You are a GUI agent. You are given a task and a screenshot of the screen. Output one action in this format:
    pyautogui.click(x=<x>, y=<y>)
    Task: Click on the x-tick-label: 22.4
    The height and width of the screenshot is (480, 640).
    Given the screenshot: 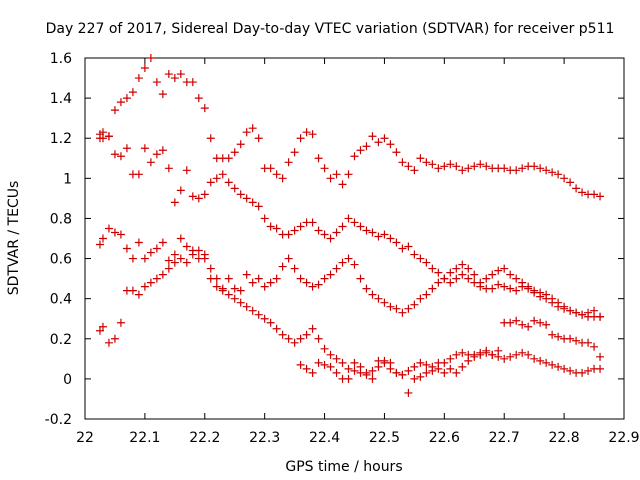 What is the action you would take?
    pyautogui.click(x=324, y=438)
    